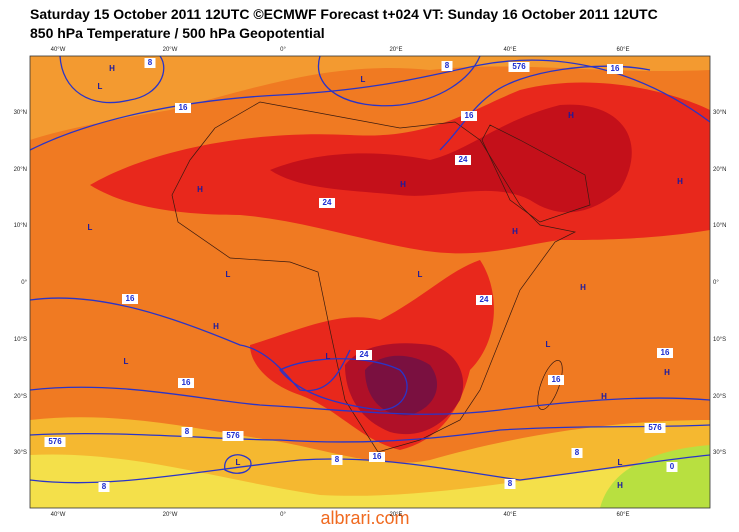 Image resolution: width=739 pixels, height=532 pixels. I want to click on coastline, so click(550, 385).